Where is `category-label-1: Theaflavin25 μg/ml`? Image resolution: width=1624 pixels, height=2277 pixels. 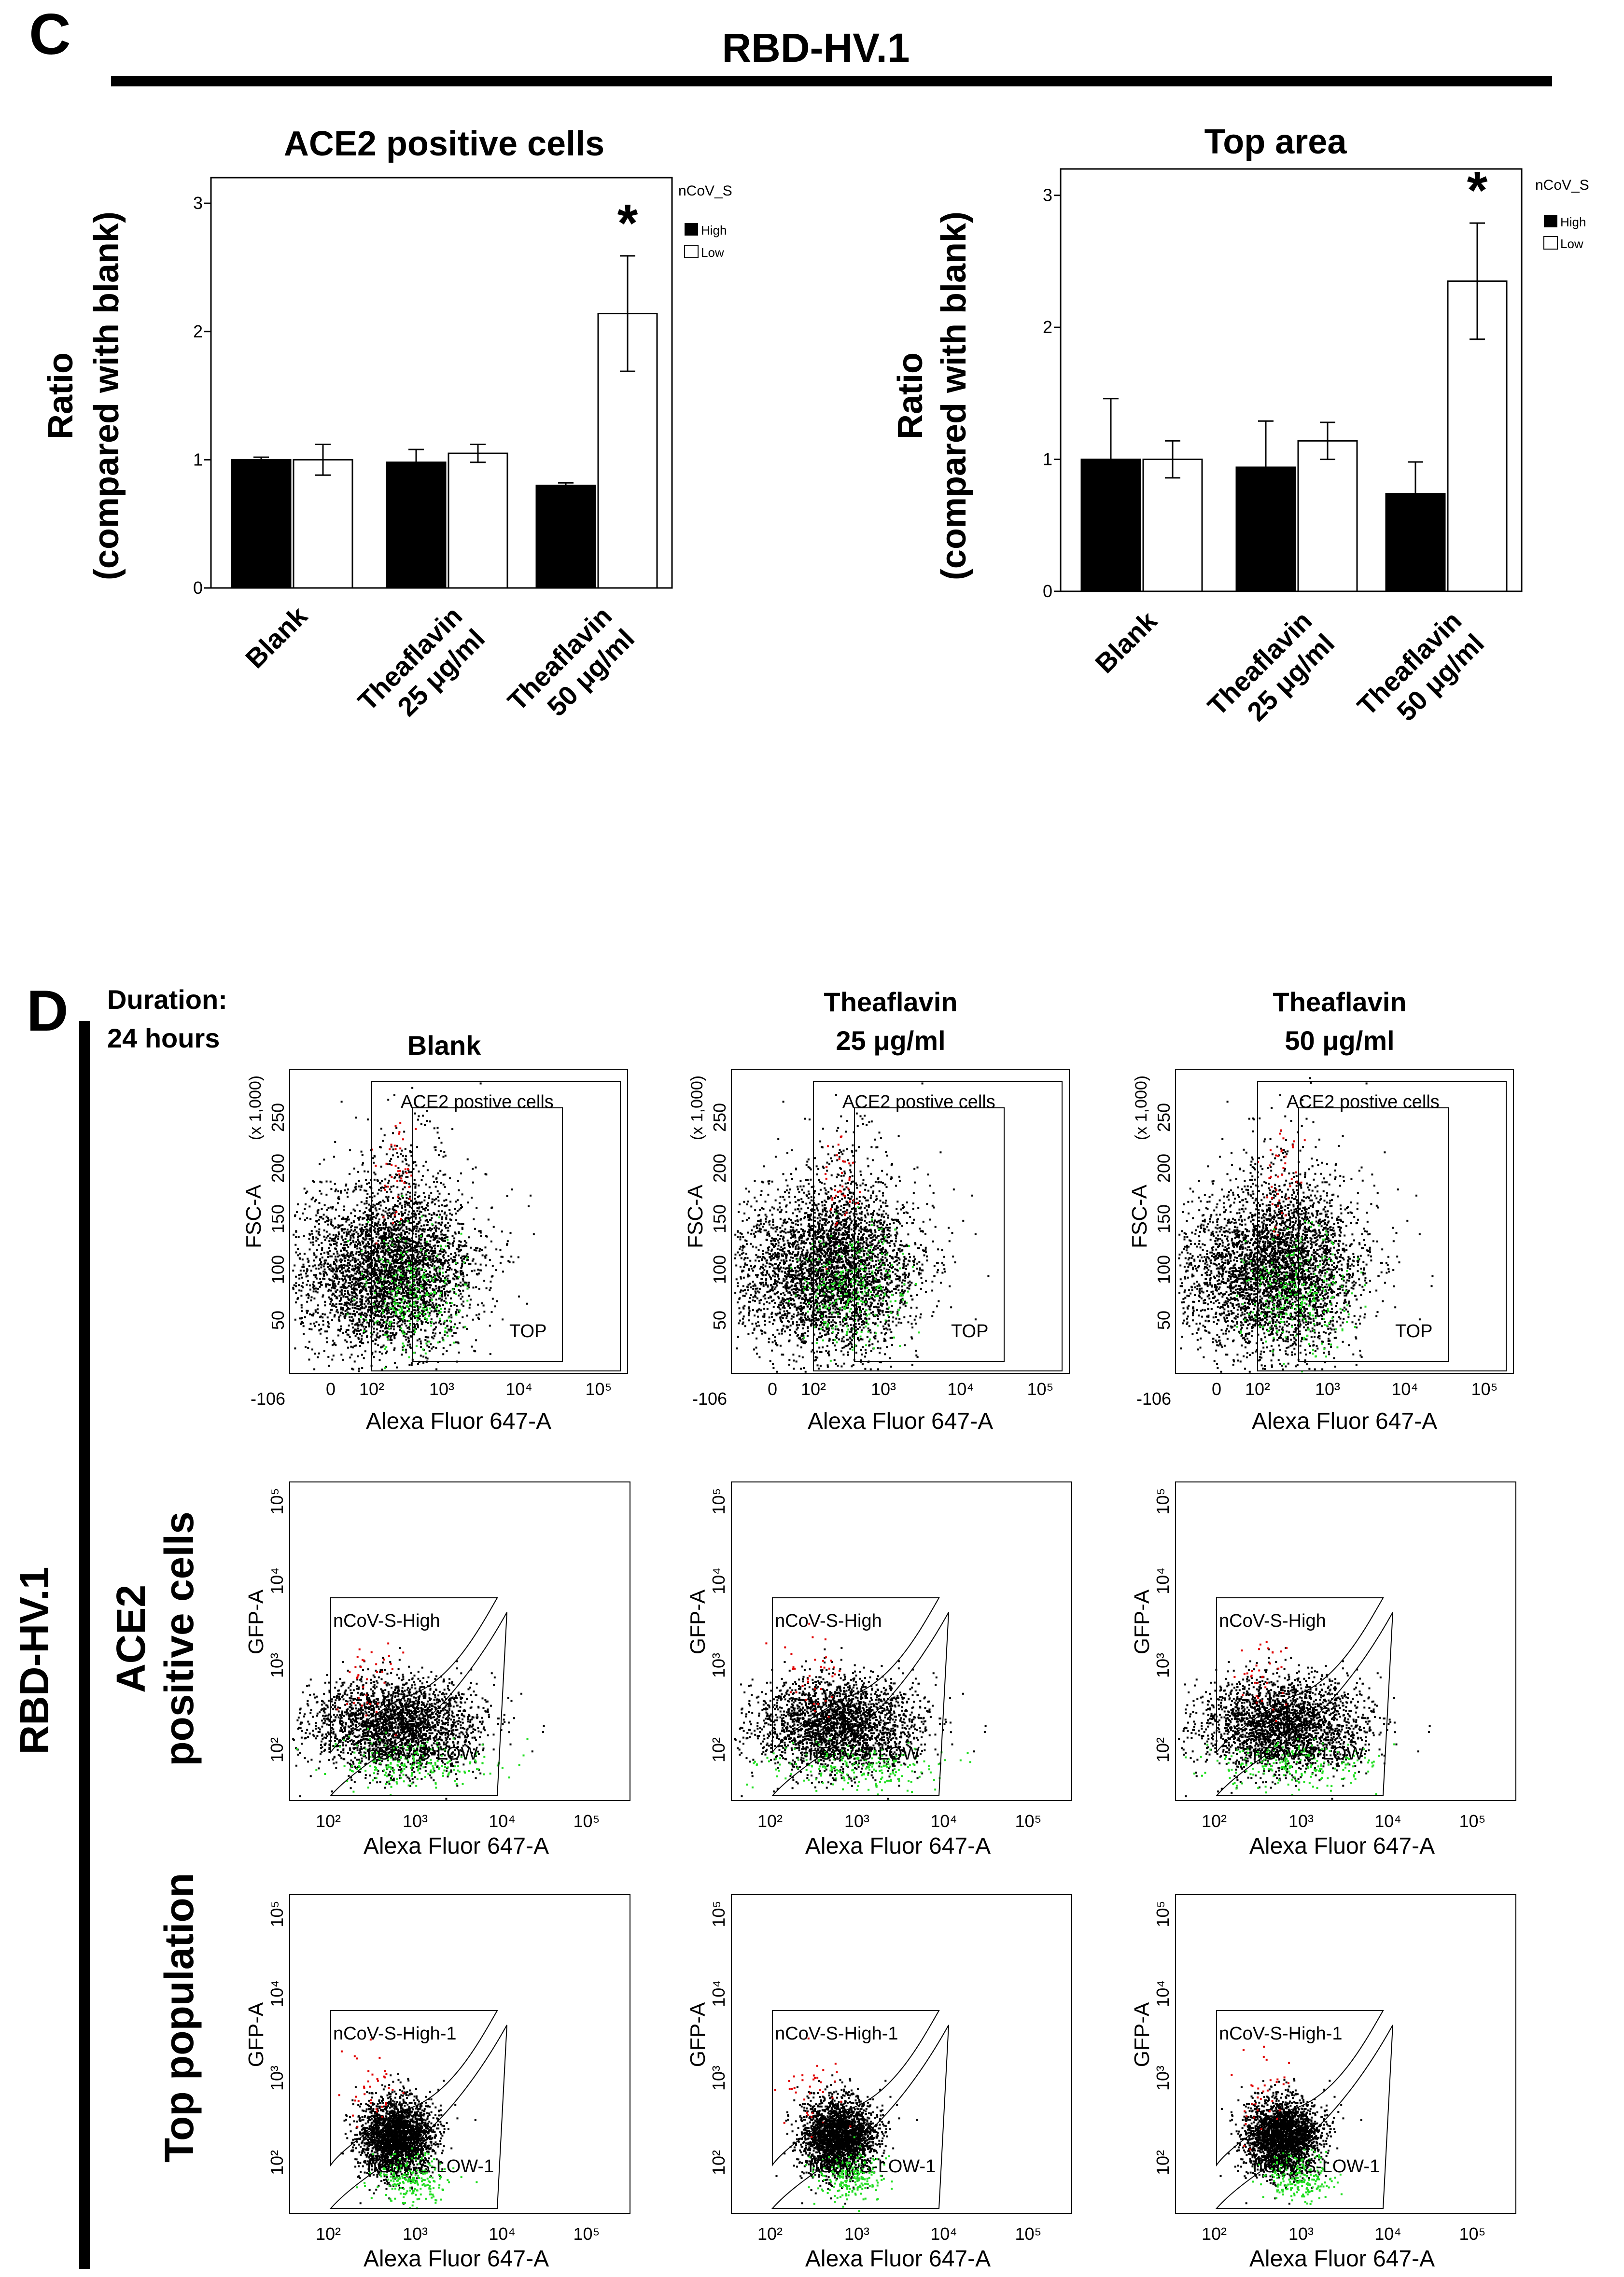 category-label-1: Theaflavin25 μg/ml is located at coordinates (1271, 674).